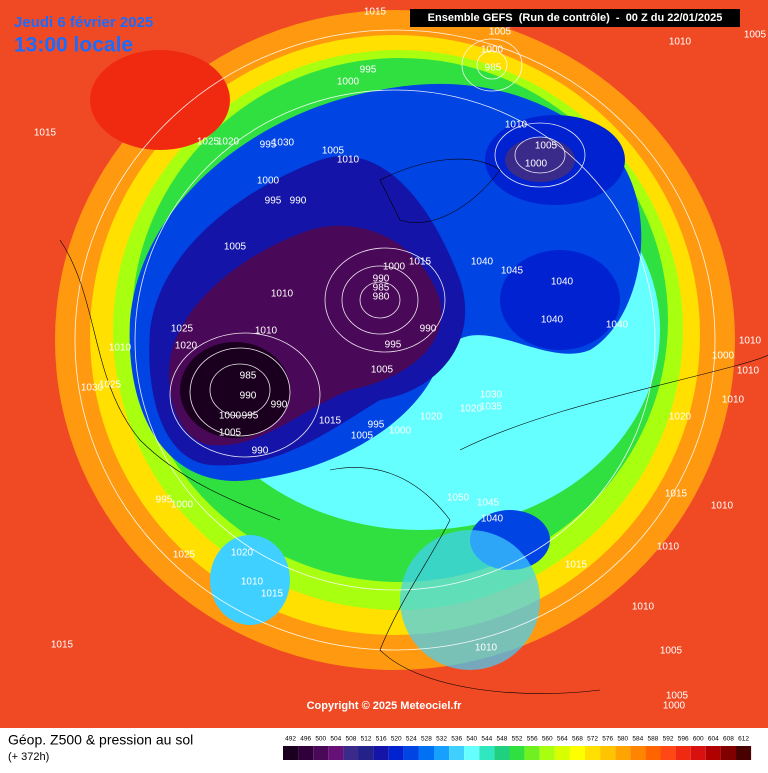  I want to click on run-box, so click(575, 18).